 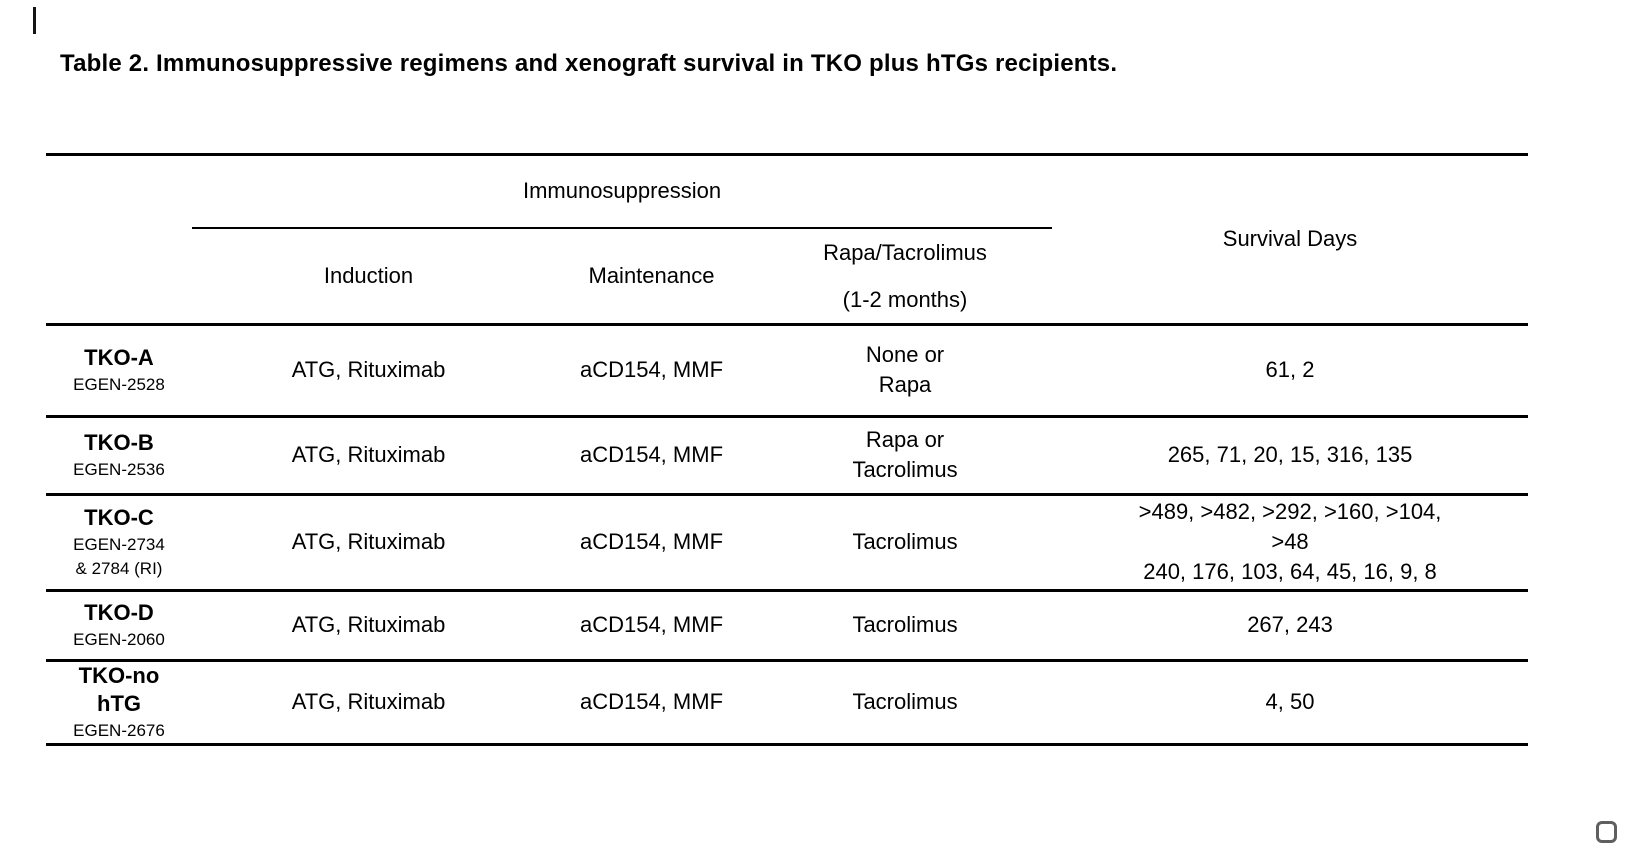 I want to click on experiment-id: EGEN-2536, so click(x=119, y=469).